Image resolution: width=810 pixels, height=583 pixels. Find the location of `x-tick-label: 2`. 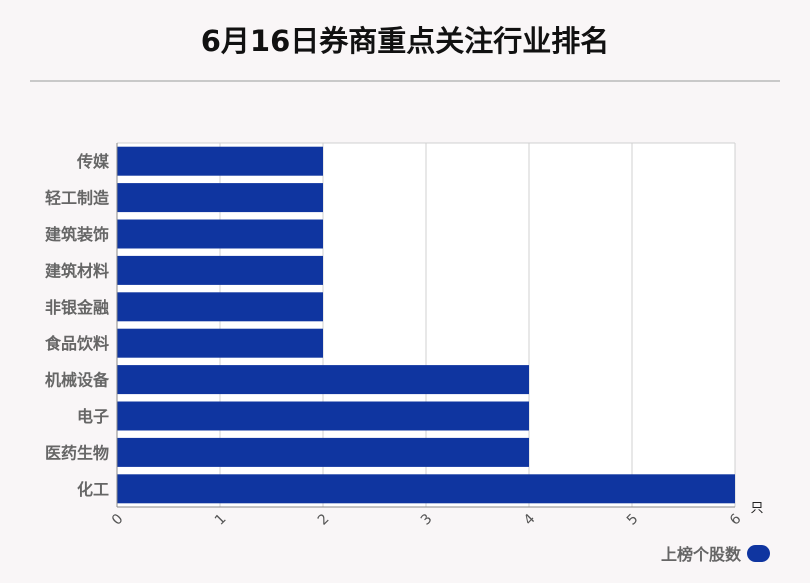

x-tick-label: 2 is located at coordinates (324, 520).